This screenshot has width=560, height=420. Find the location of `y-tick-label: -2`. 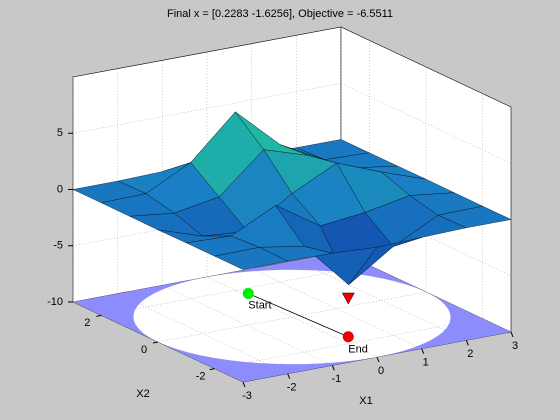

y-tick-label: -2 is located at coordinates (201, 377).